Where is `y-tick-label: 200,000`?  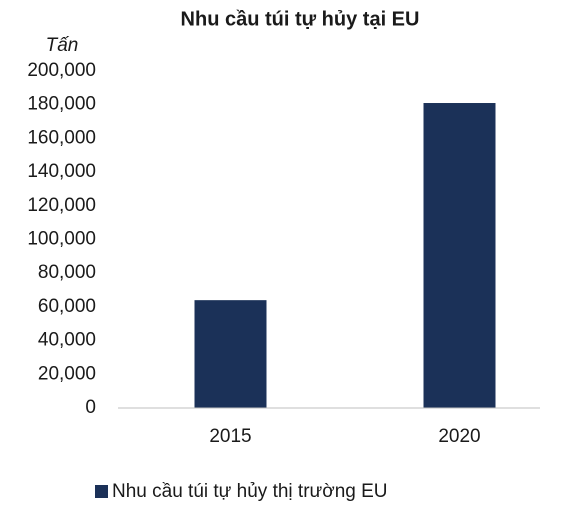 y-tick-label: 200,000 is located at coordinates (61, 70).